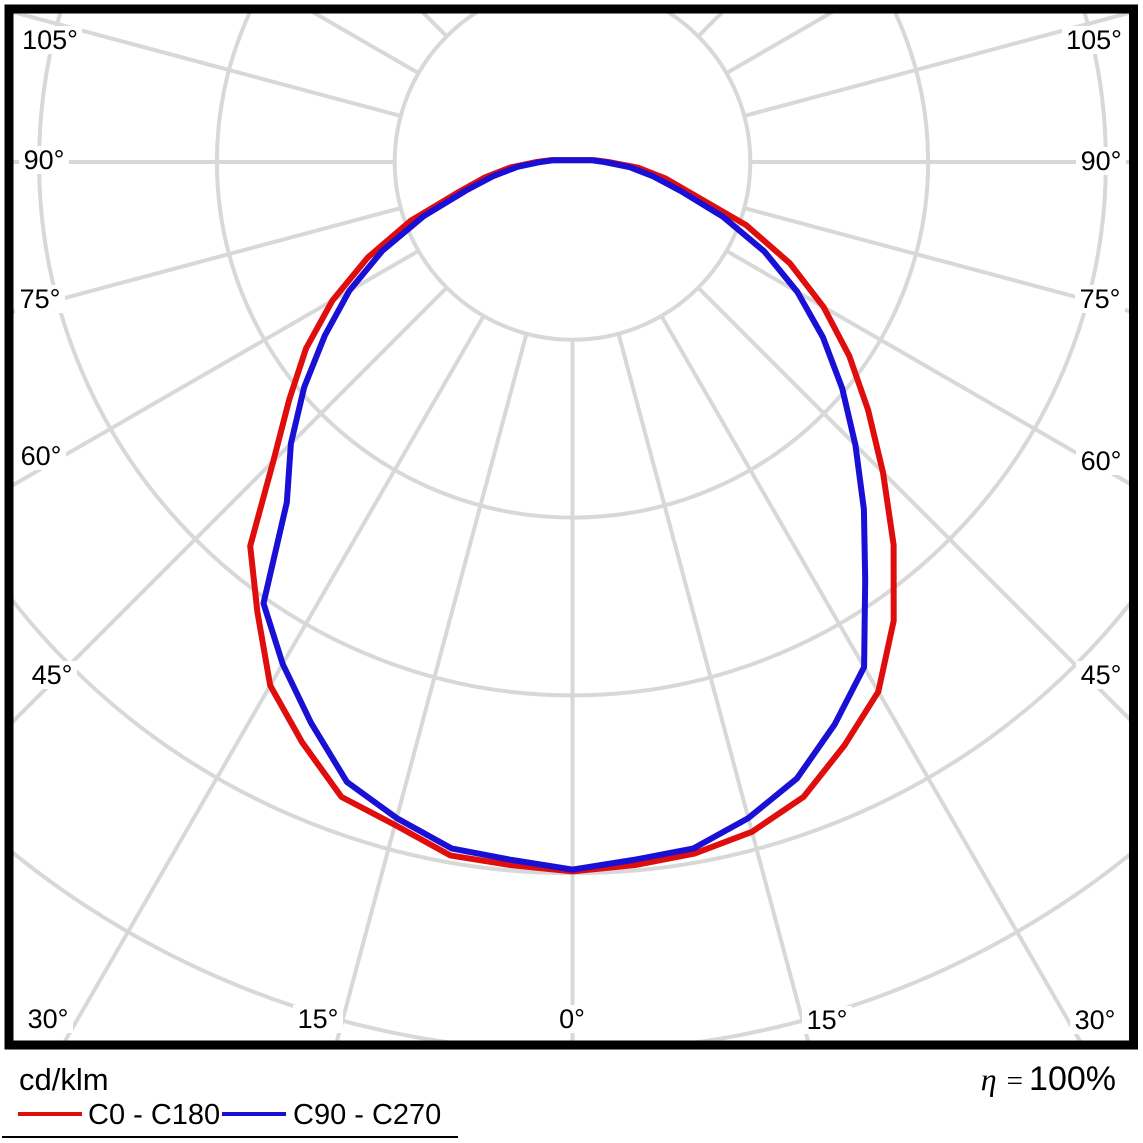  What do you see at coordinates (572, 1019) in the screenshot?
I see `angle-label: 0°` at bounding box center [572, 1019].